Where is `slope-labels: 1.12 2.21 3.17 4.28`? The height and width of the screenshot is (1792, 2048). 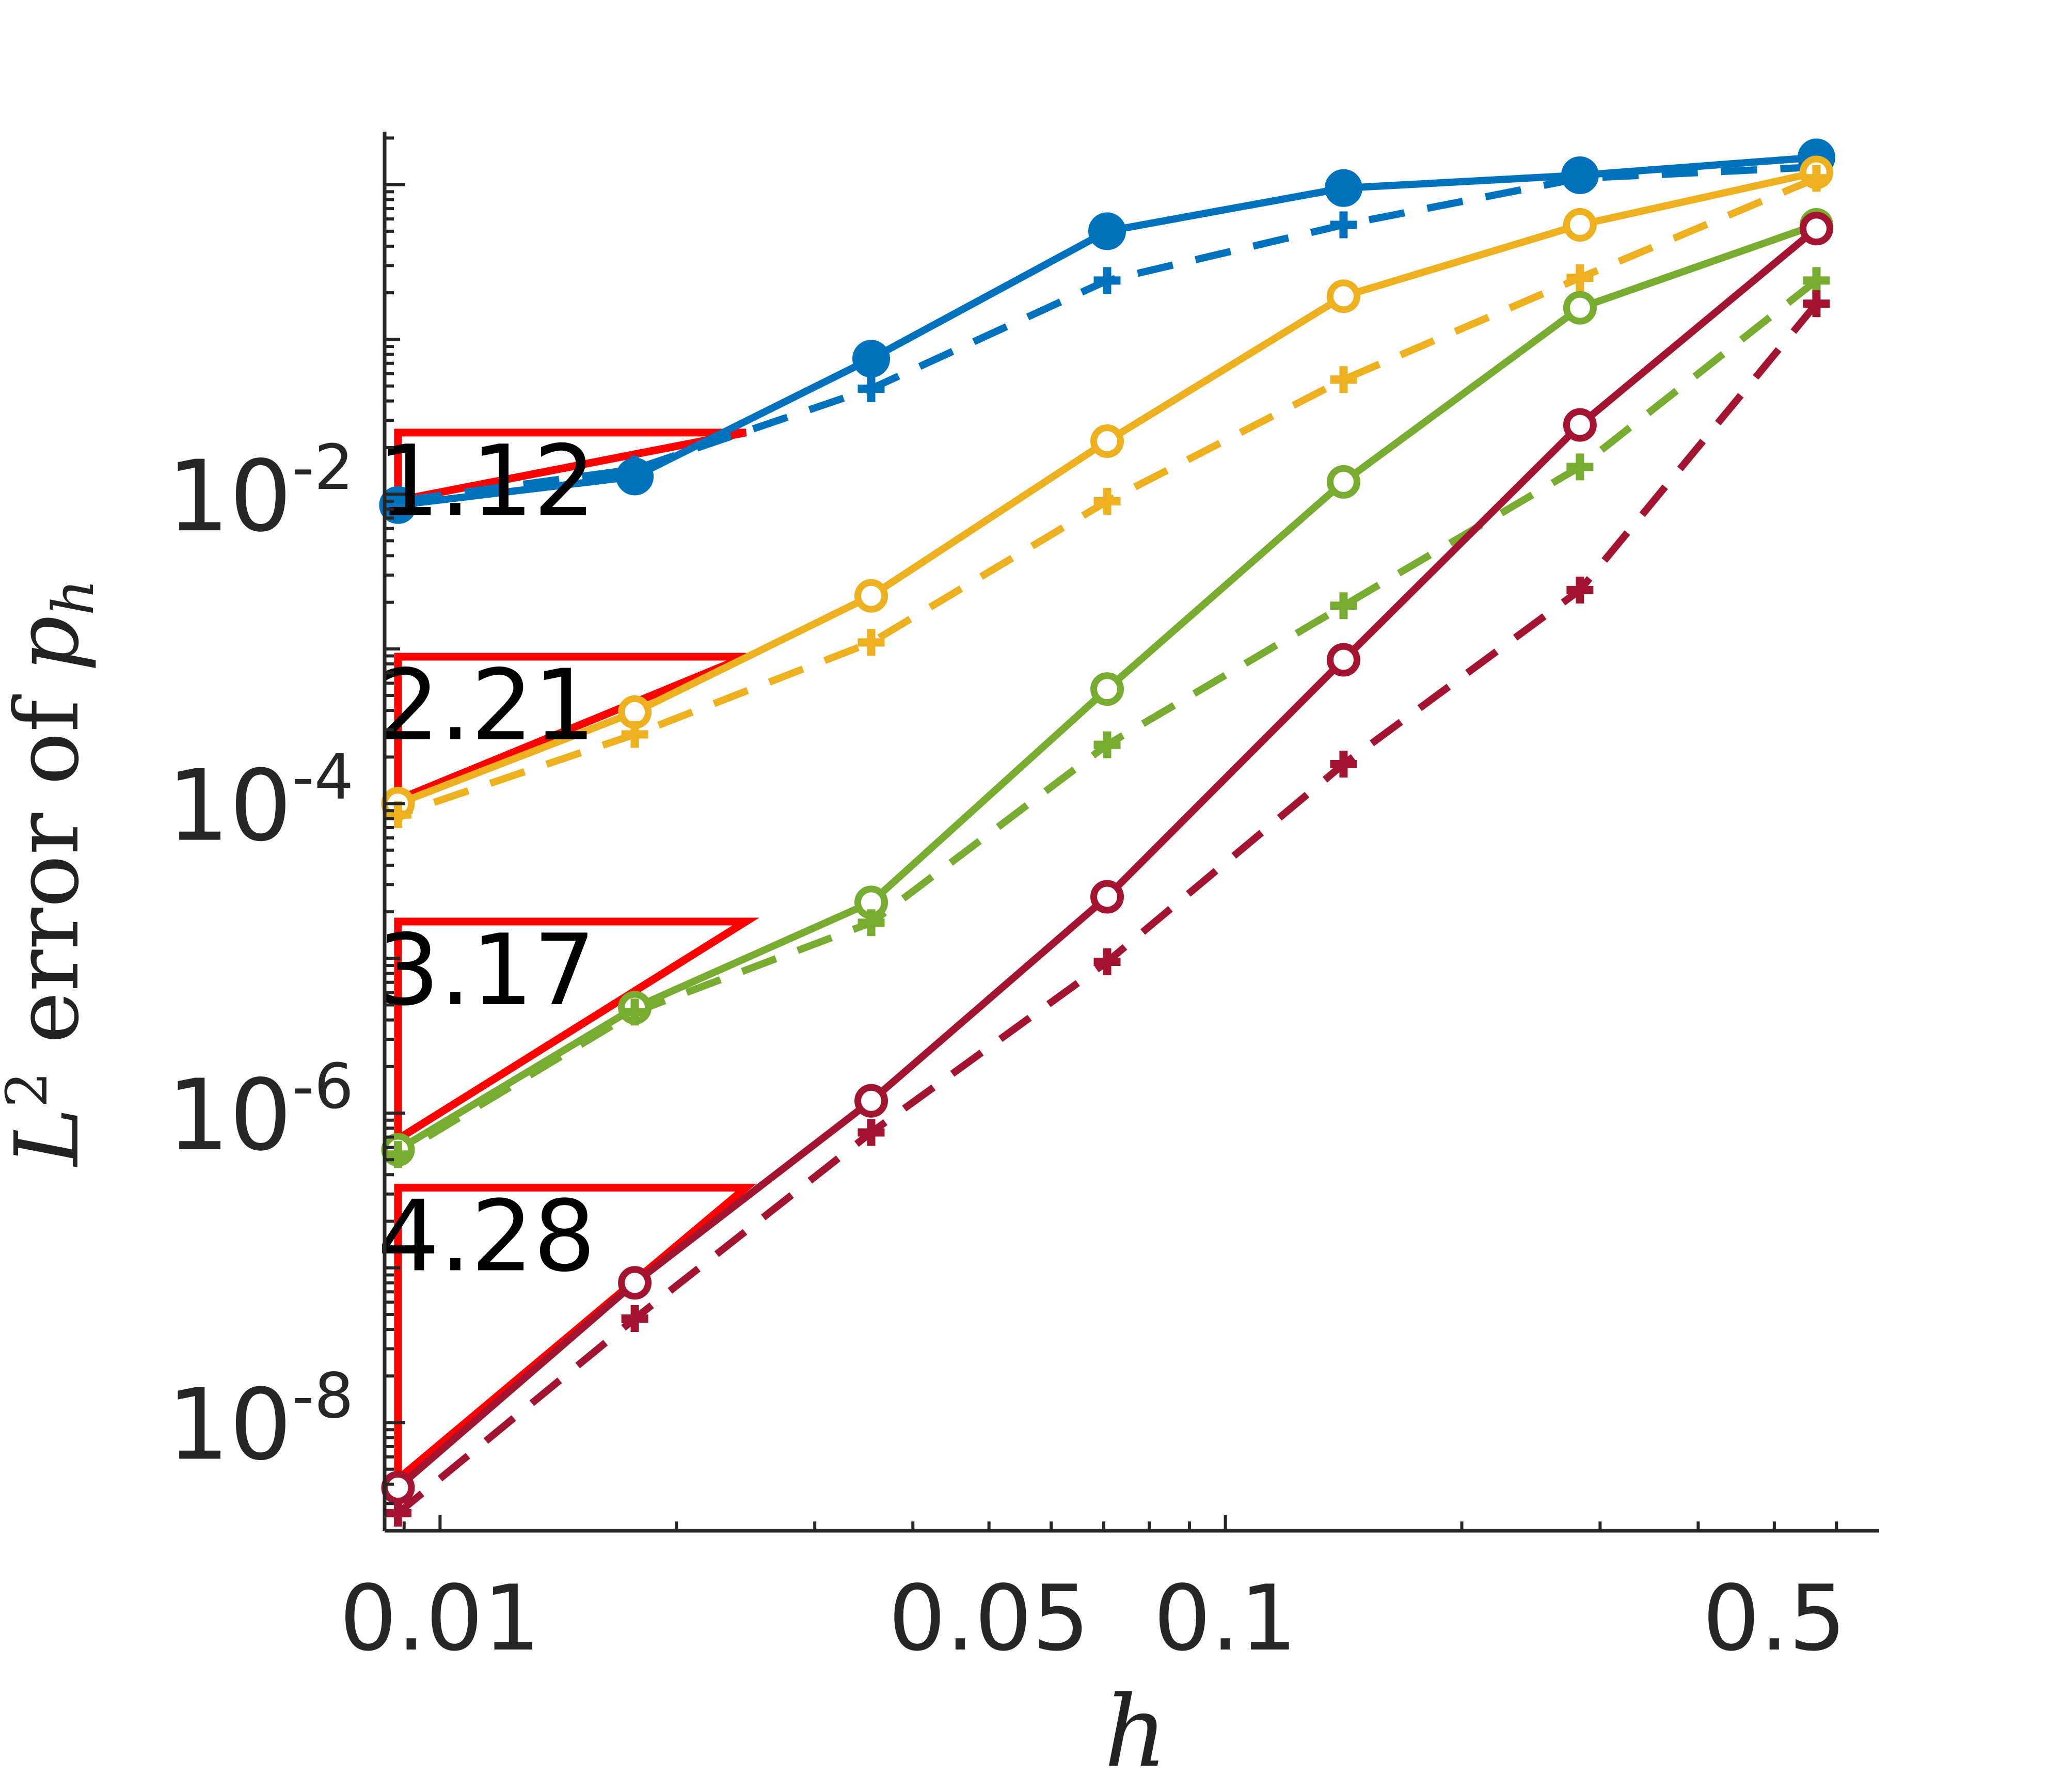
slope-labels: 1.12 2.21 3.17 4.28 is located at coordinates (486, 859).